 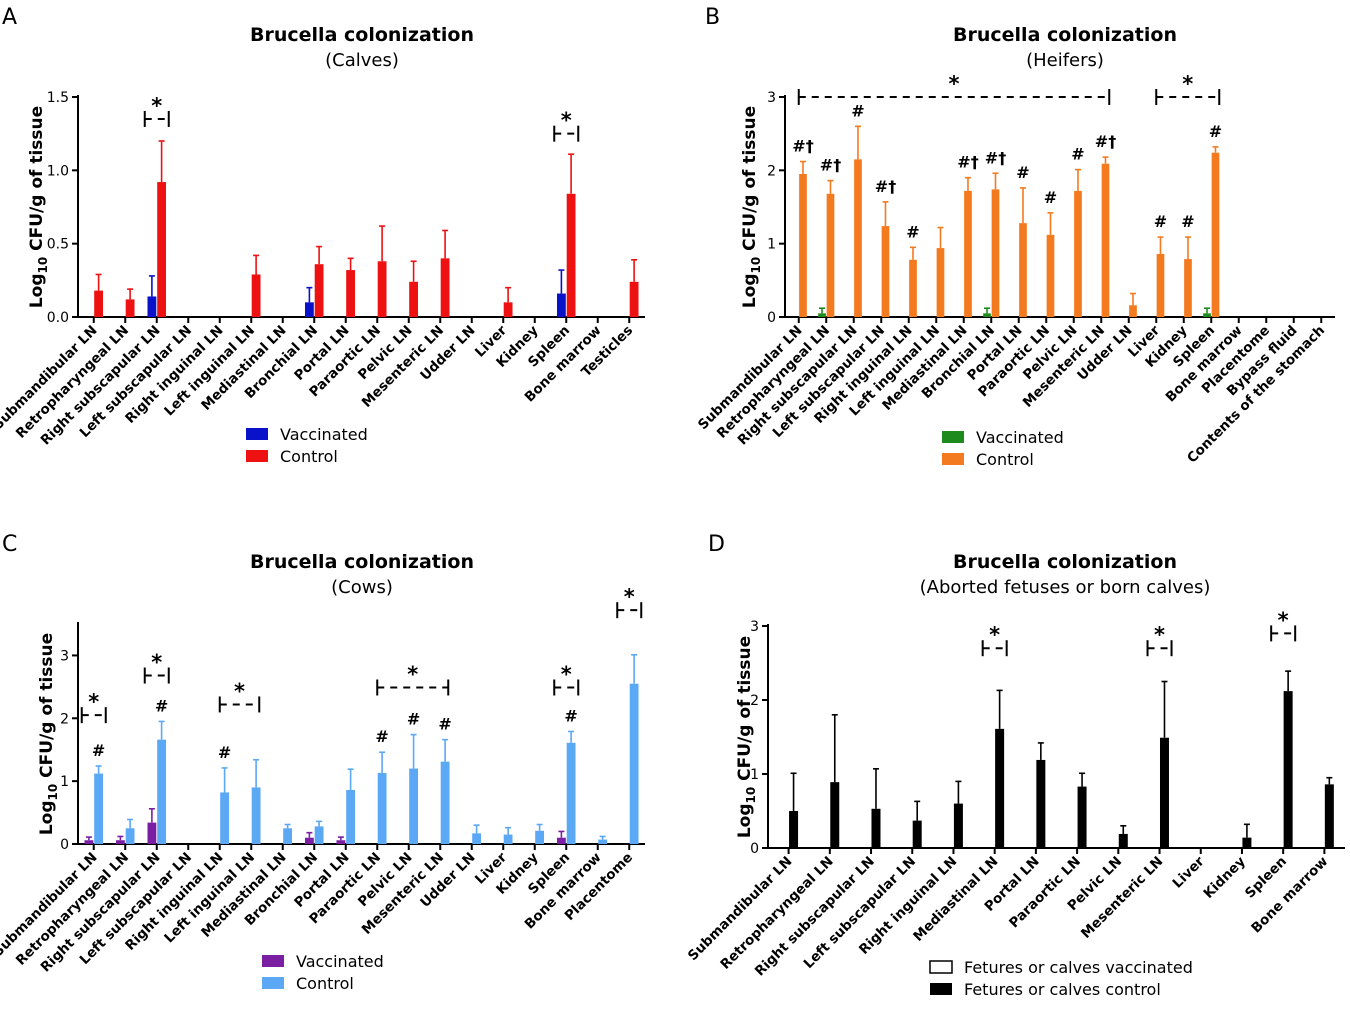 What do you see at coordinates (362, 587) in the screenshot?
I see `chart-subtitle: (Cows)` at bounding box center [362, 587].